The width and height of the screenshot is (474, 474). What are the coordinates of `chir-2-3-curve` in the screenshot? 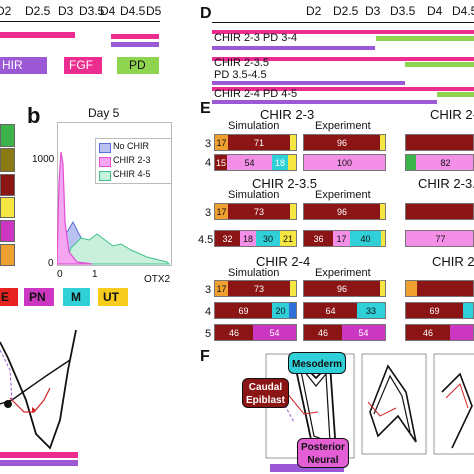 It's located at (75, 208).